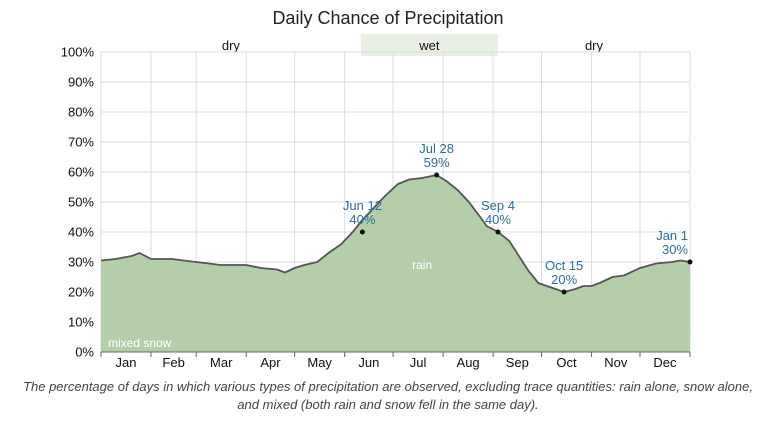 Image resolution: width=776 pixels, height=434 pixels. Describe the element at coordinates (81, 232) in the screenshot. I see `y-tick-label: 40%` at that location.